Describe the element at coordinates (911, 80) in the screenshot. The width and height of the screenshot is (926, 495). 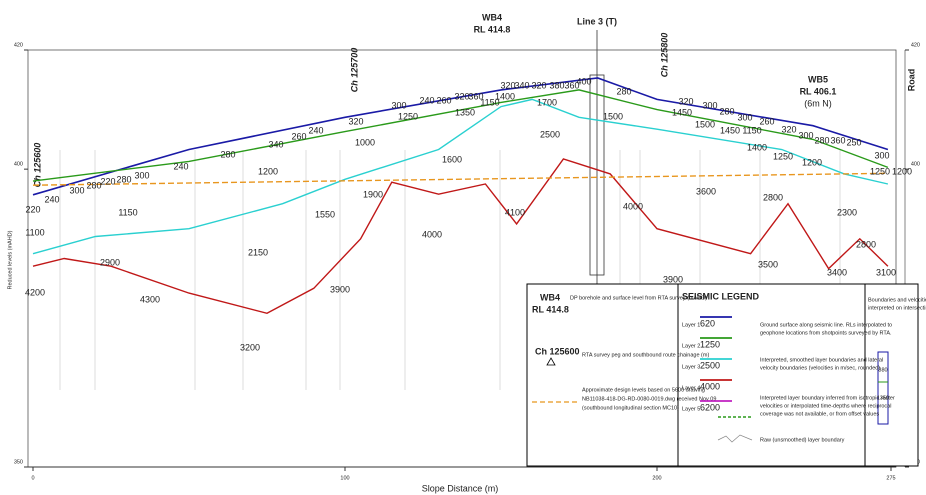
I see `road-label: Road` at that location.